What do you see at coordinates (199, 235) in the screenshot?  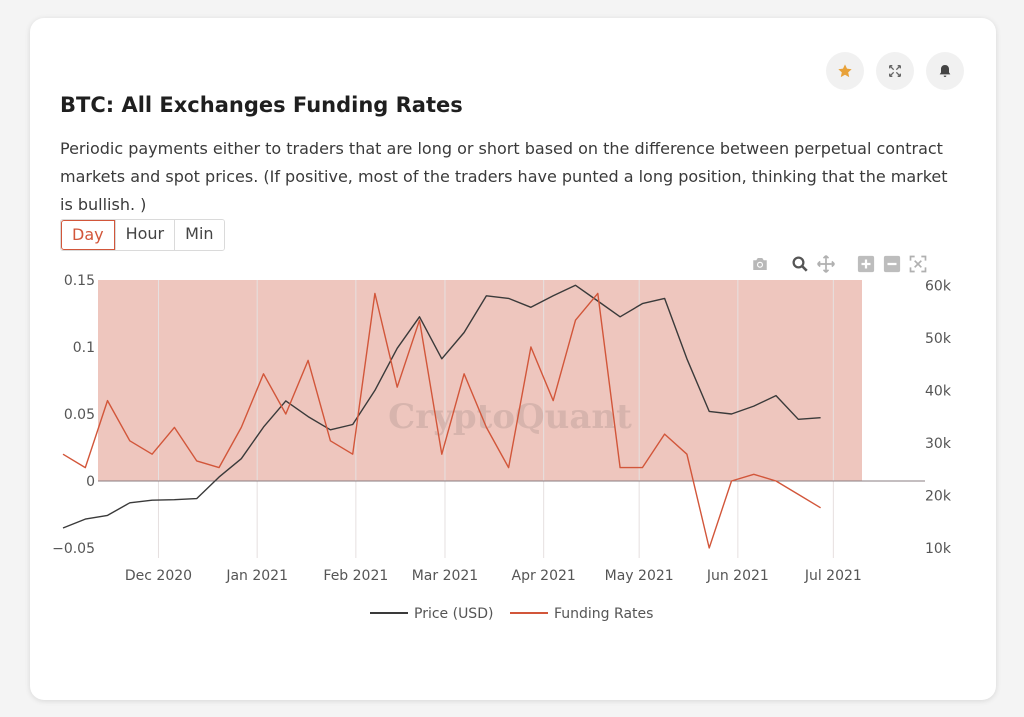 I see `tab-min: Min` at bounding box center [199, 235].